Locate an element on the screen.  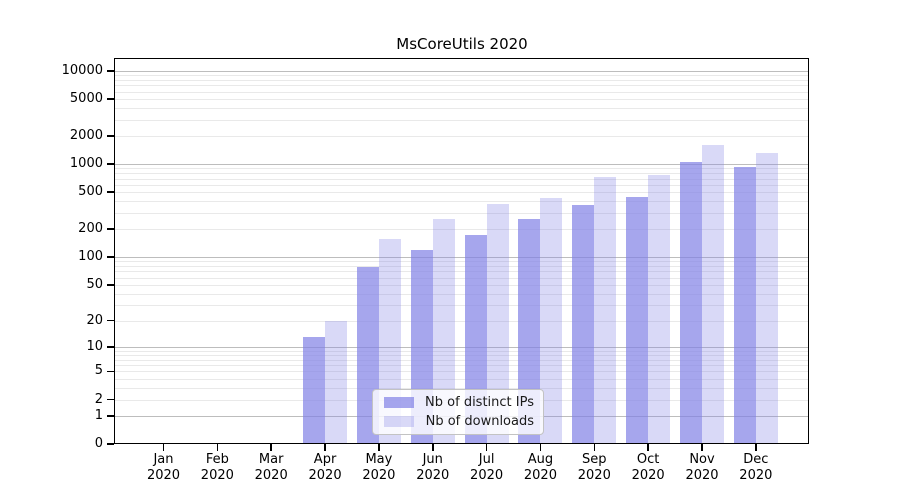
x-tick-label: Aug 2020 is located at coordinates (540, 467).